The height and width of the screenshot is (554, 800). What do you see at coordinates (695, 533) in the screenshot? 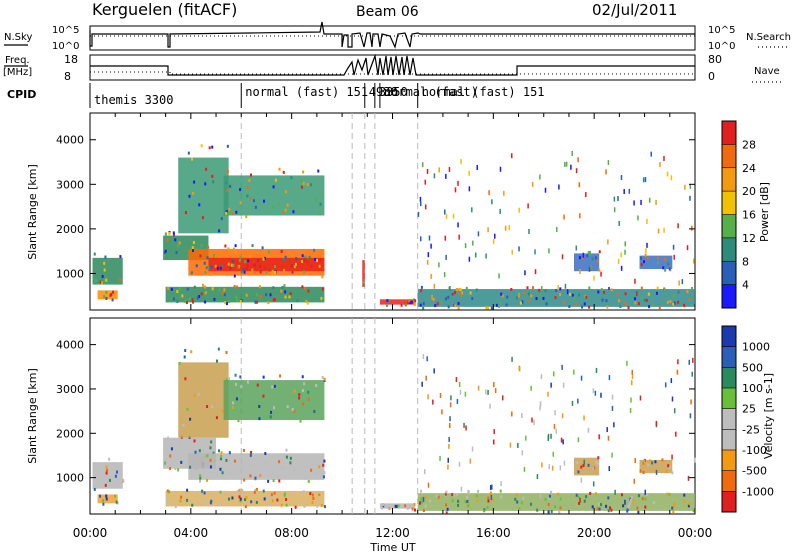
I see `x-tick-label: 00:00` at bounding box center [695, 533].